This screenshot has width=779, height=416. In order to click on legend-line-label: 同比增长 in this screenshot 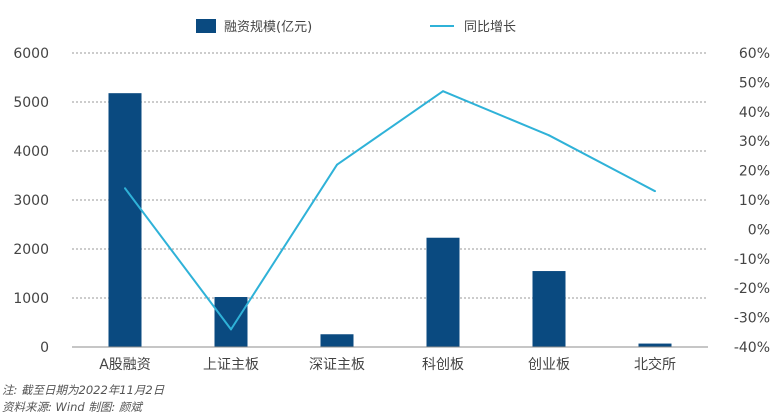, I will do `click(490, 27)`.